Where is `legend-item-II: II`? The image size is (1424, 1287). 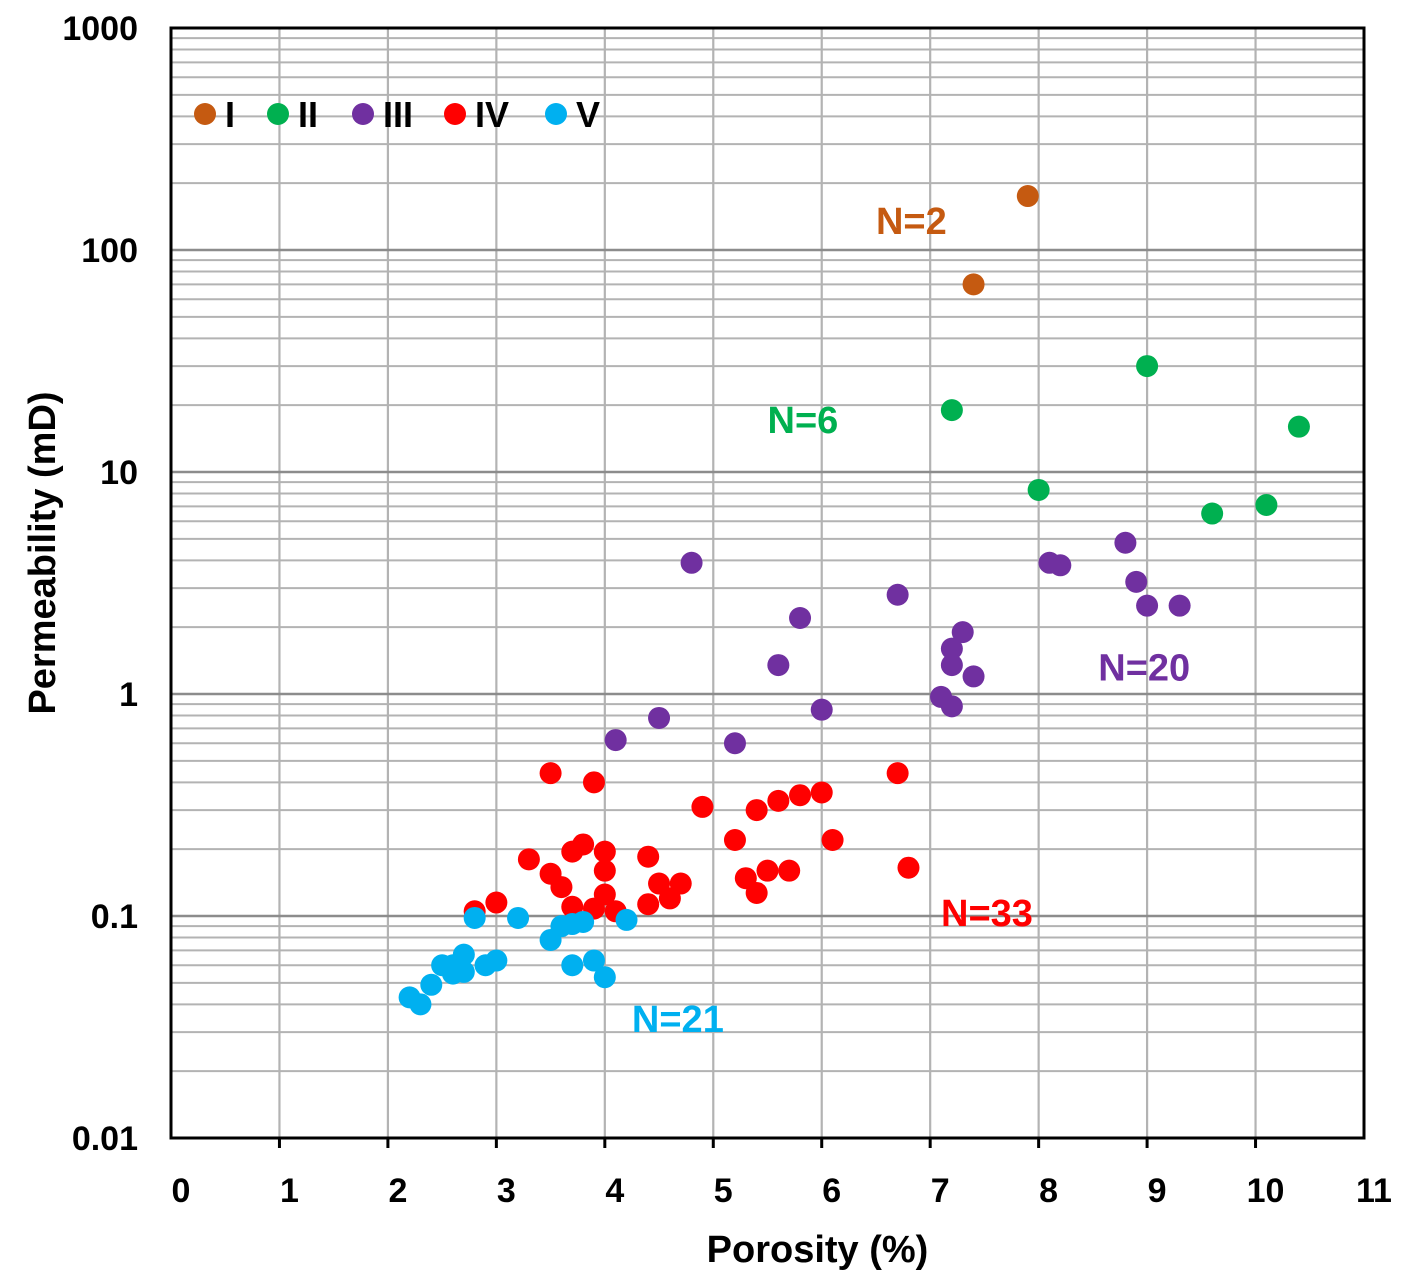
legend-item-II: II is located at coordinates (292, 114).